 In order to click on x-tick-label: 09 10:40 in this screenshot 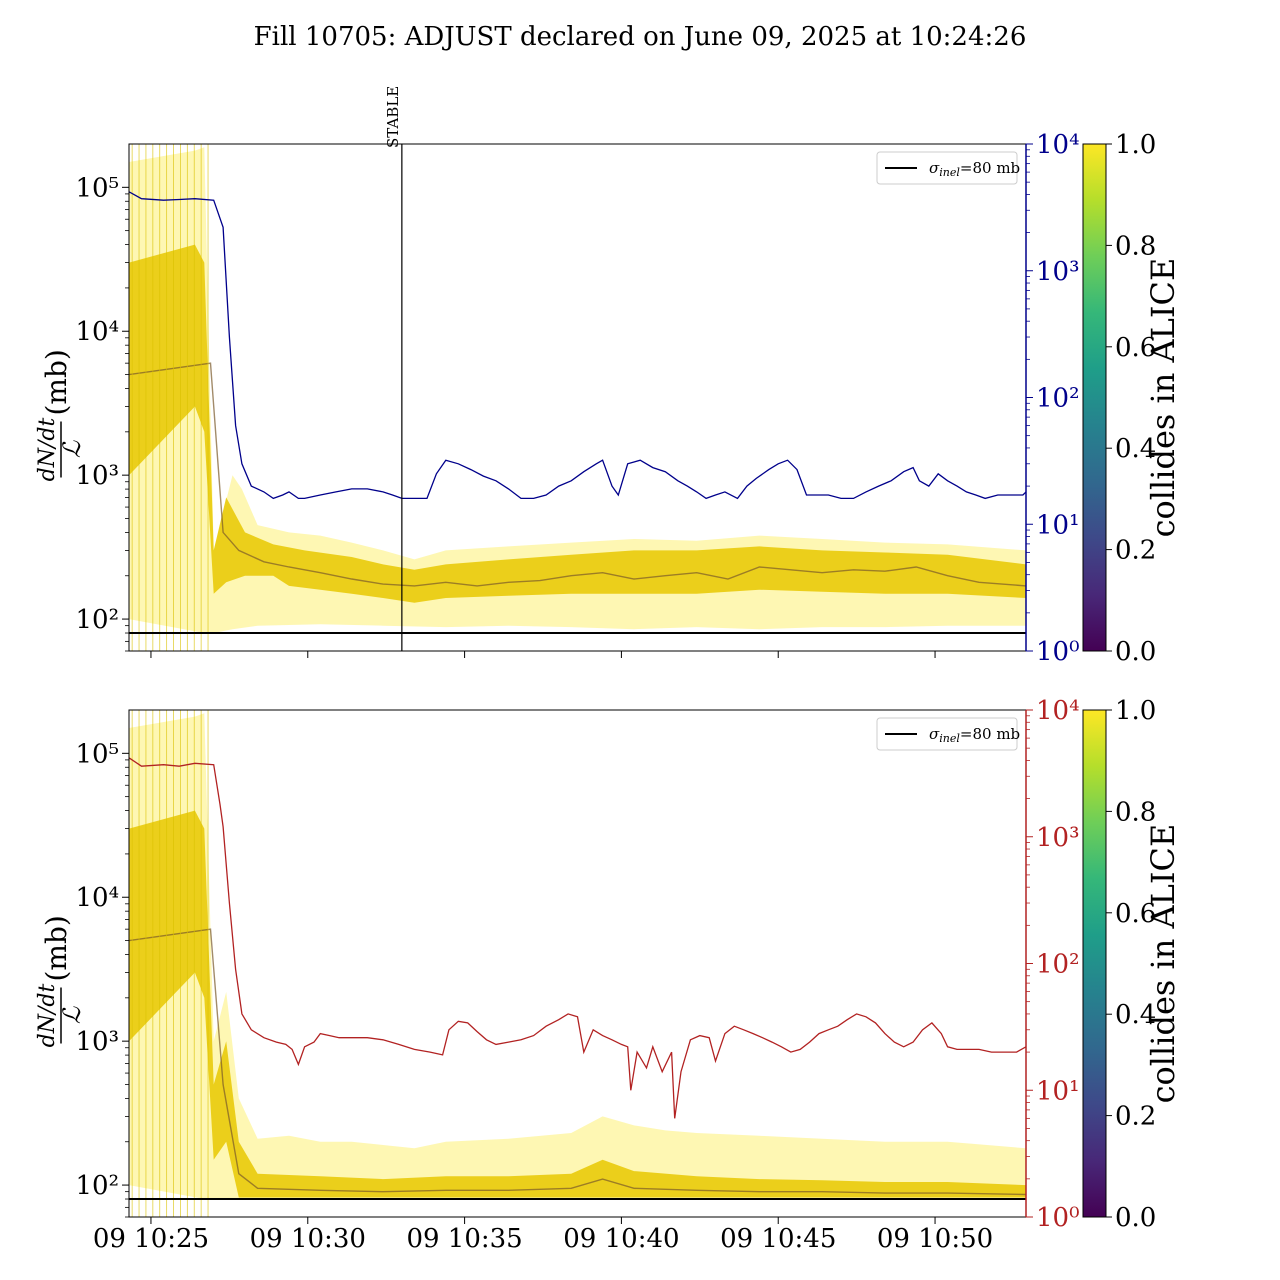, I will do `click(621, 1239)`.